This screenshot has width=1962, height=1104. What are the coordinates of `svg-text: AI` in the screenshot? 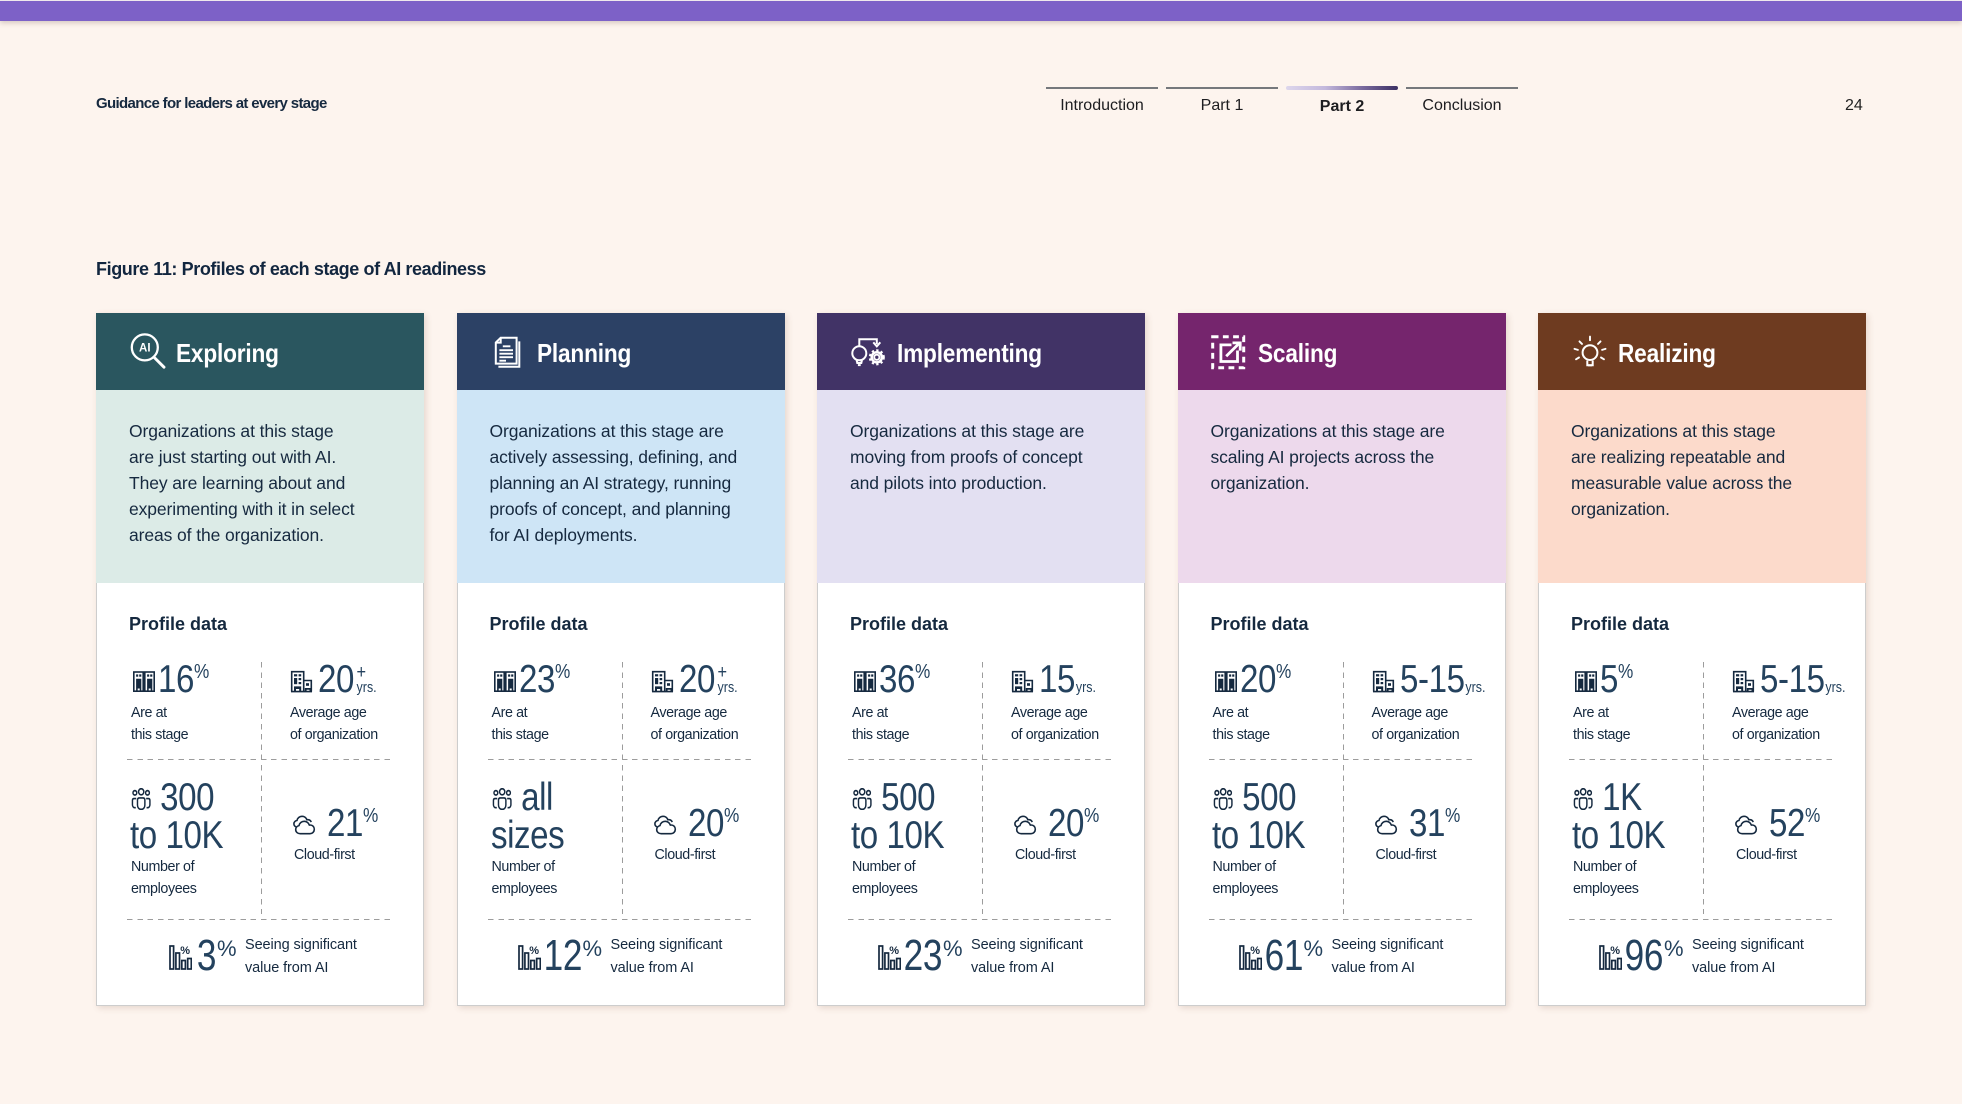 It's located at (145, 348).